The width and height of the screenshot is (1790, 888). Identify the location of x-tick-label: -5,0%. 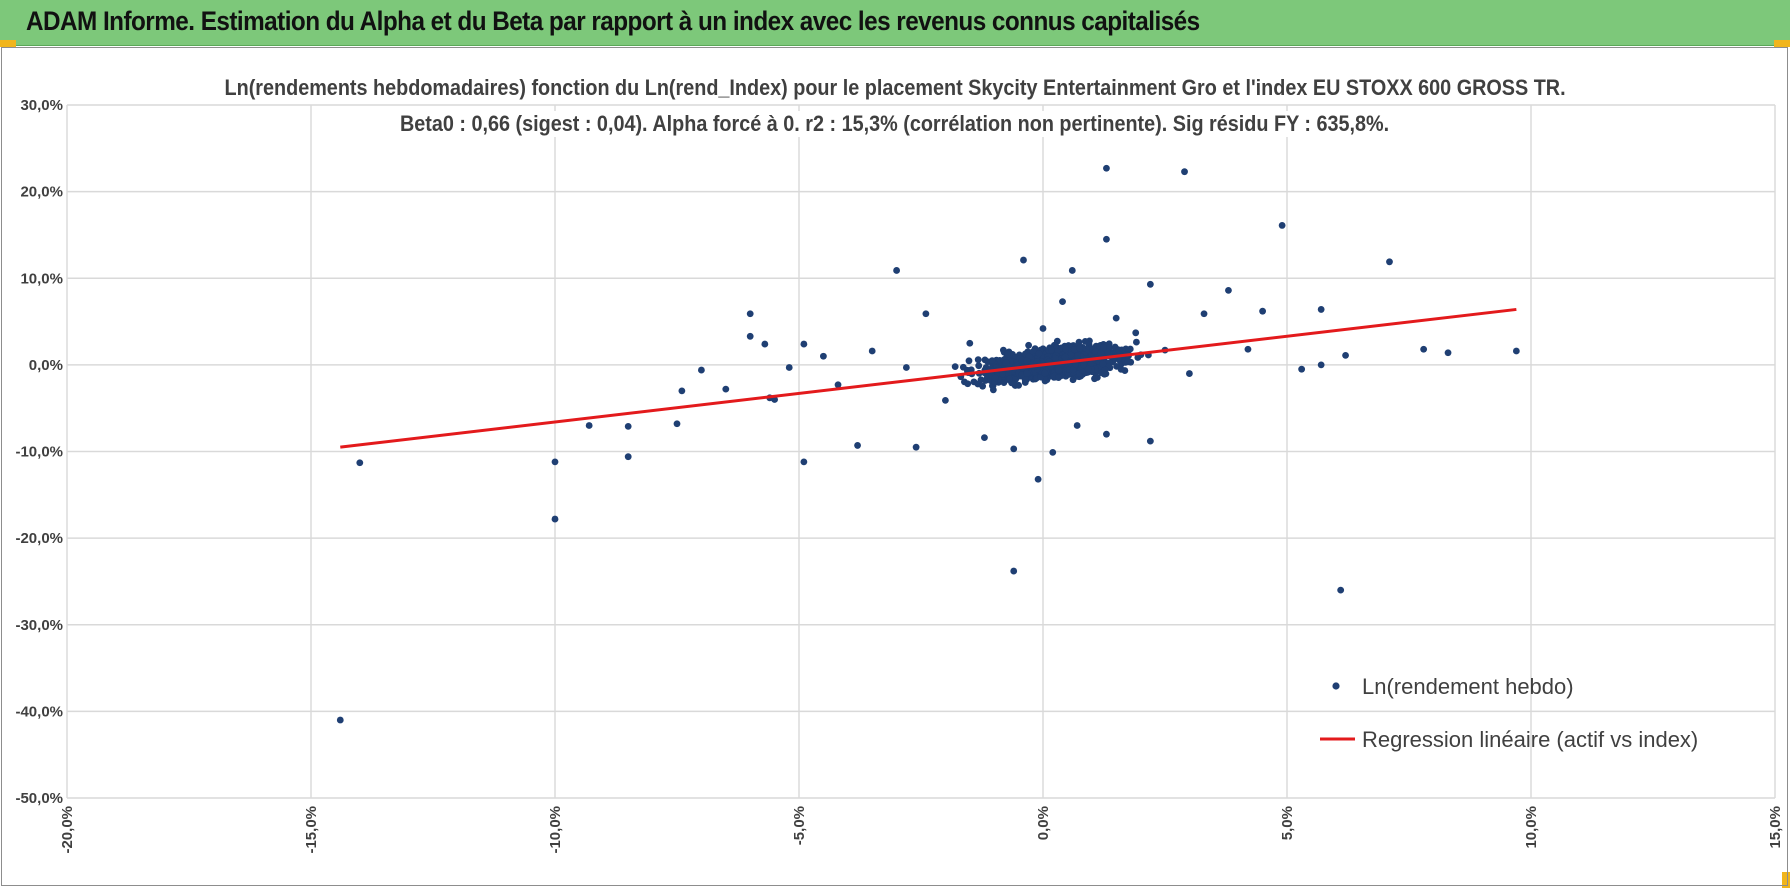
(799, 825).